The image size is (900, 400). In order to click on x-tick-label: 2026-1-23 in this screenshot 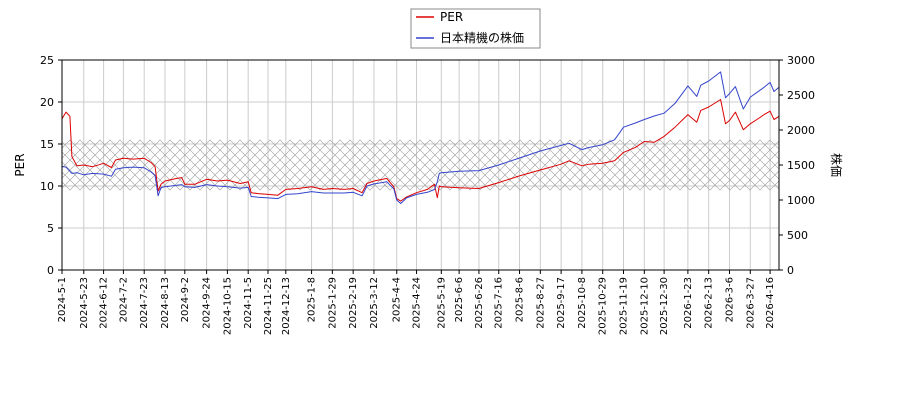, I will do `click(688, 303)`.